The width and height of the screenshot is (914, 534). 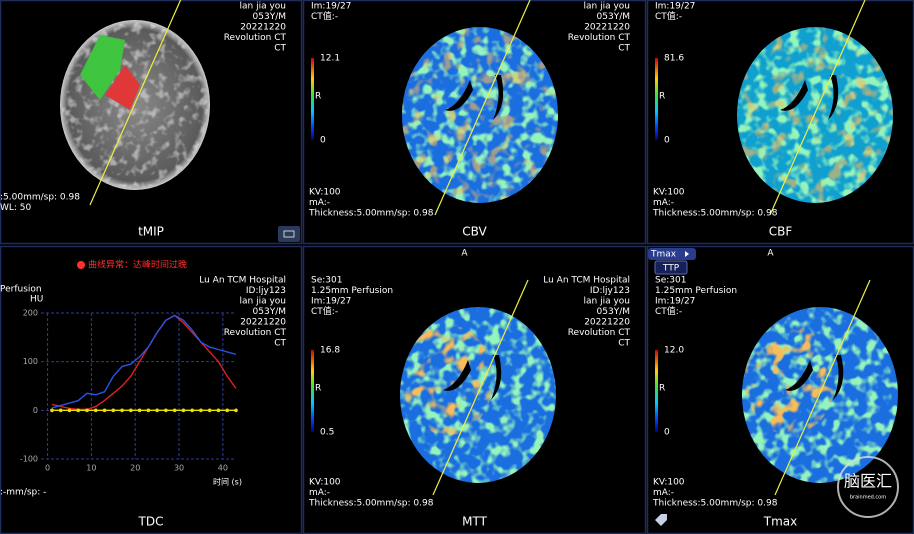 I want to click on tab-arrow, so click(x=687, y=254).